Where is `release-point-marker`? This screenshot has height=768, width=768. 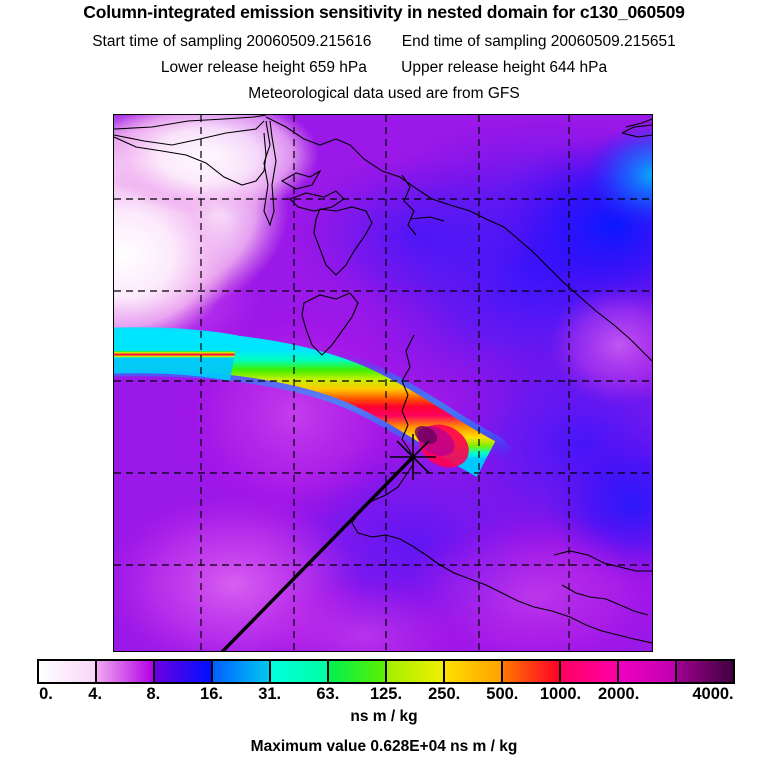
release-point-marker is located at coordinates (413, 457).